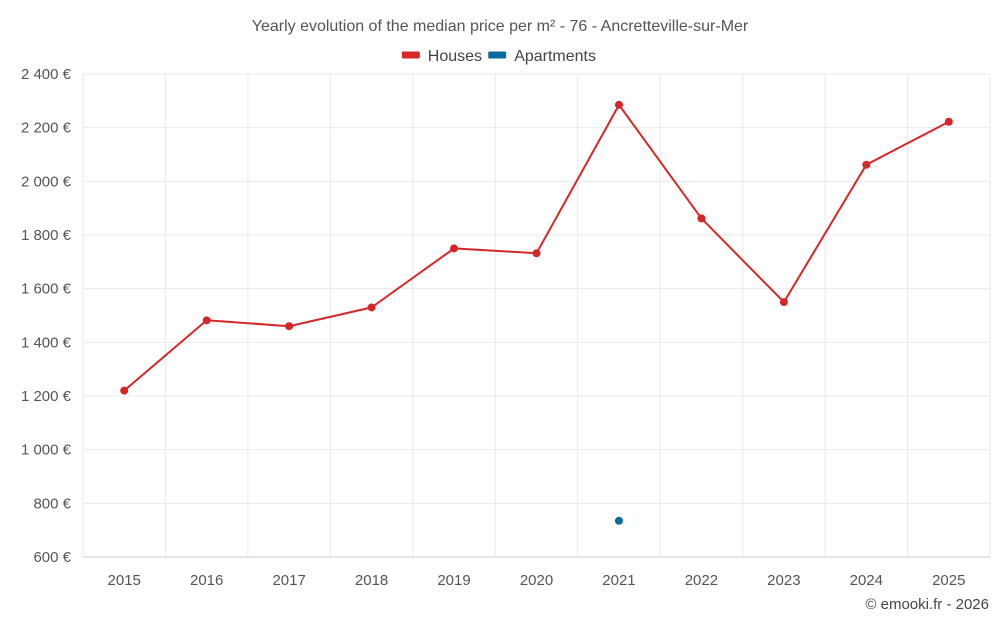  Describe the element at coordinates (948, 580) in the screenshot. I see `x-tick-label: 2025` at that location.